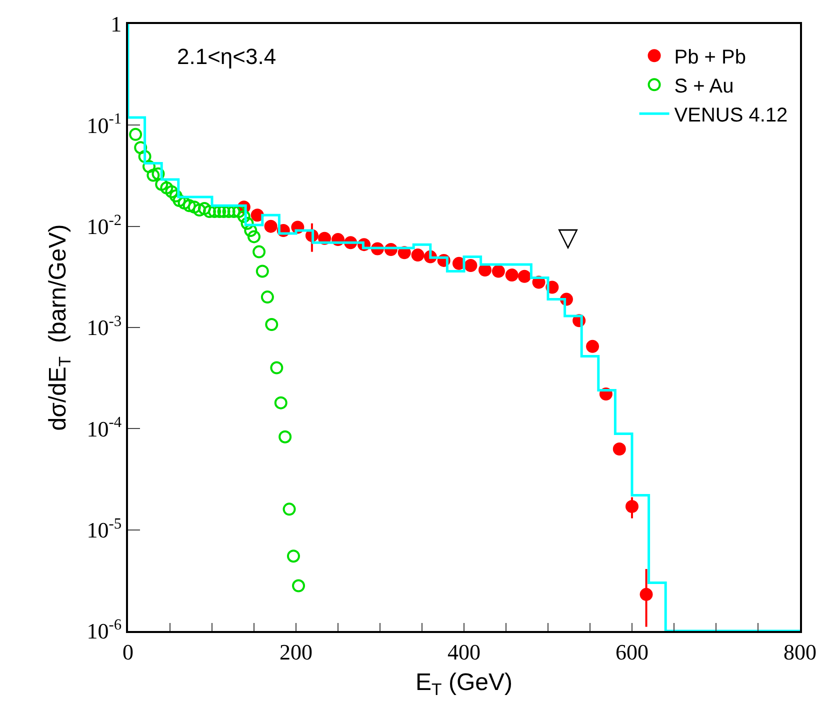 The width and height of the screenshot is (829, 724). I want to click on y-tick-label: 10$^{-1}$, so click(104, 124).